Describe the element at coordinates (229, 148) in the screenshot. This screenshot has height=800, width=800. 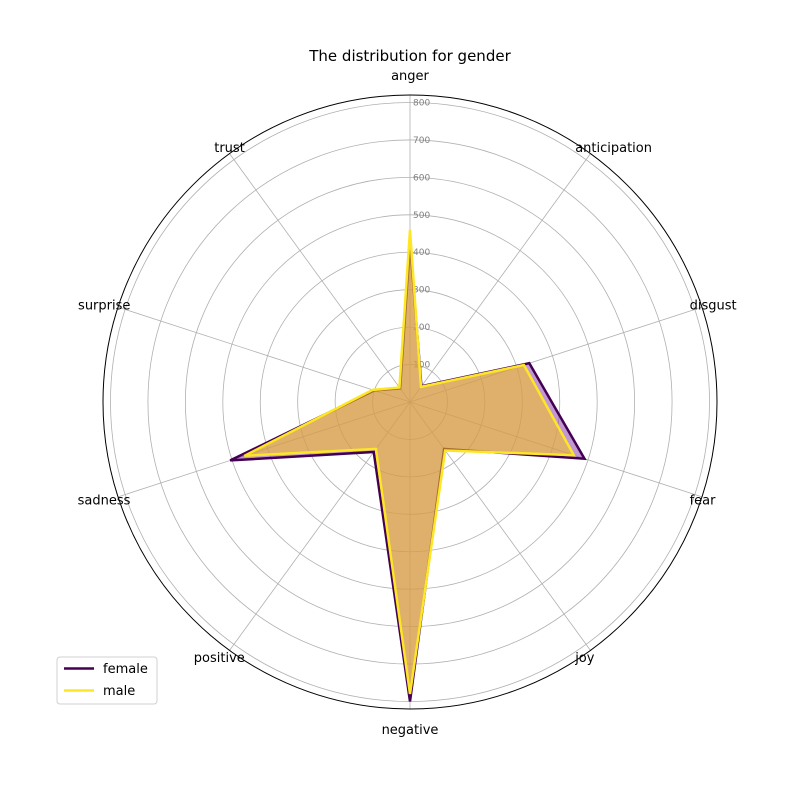
I see `category-label-trust: trust` at that location.